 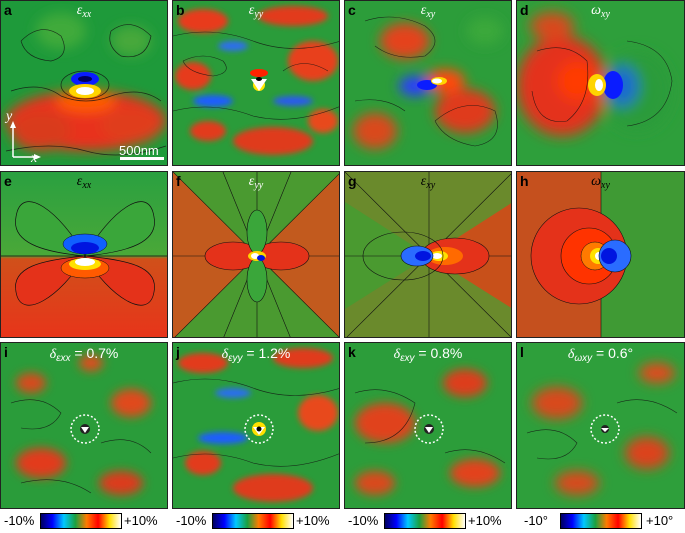 I want to click on y-axis-label: y, so click(x=9, y=116).